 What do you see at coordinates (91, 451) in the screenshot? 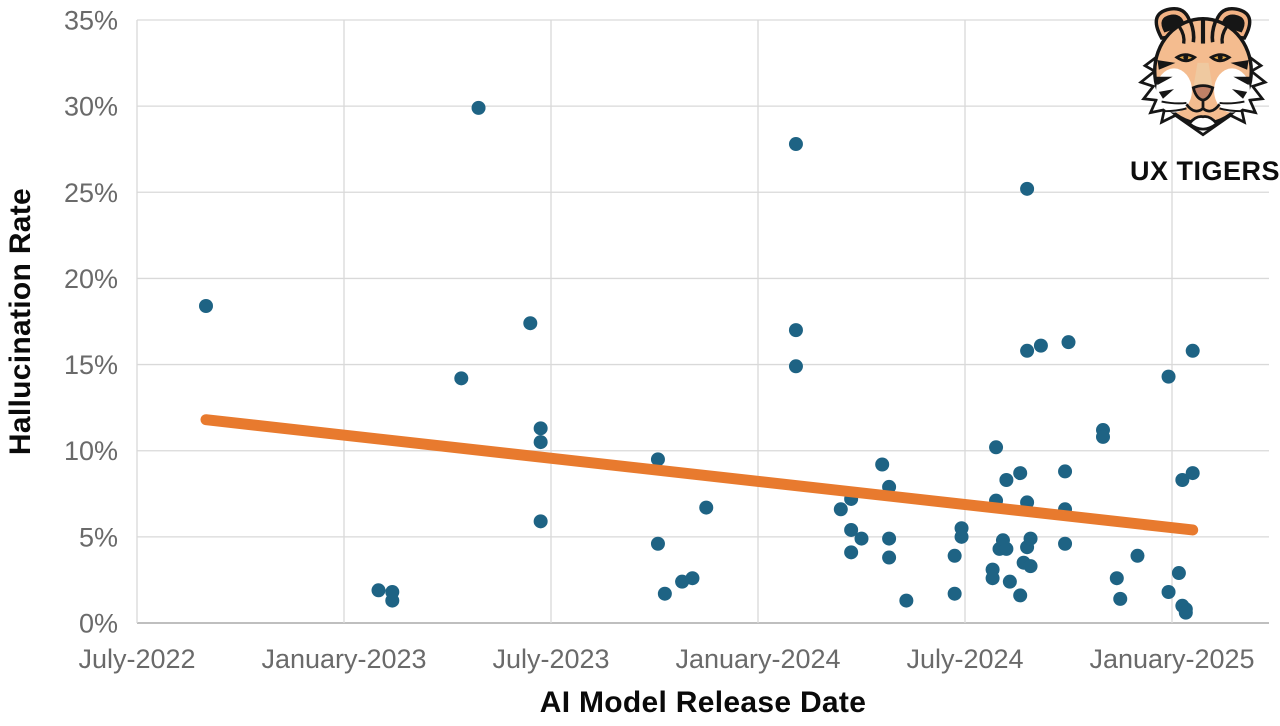
I see `y-tick-label: 10%` at bounding box center [91, 451].